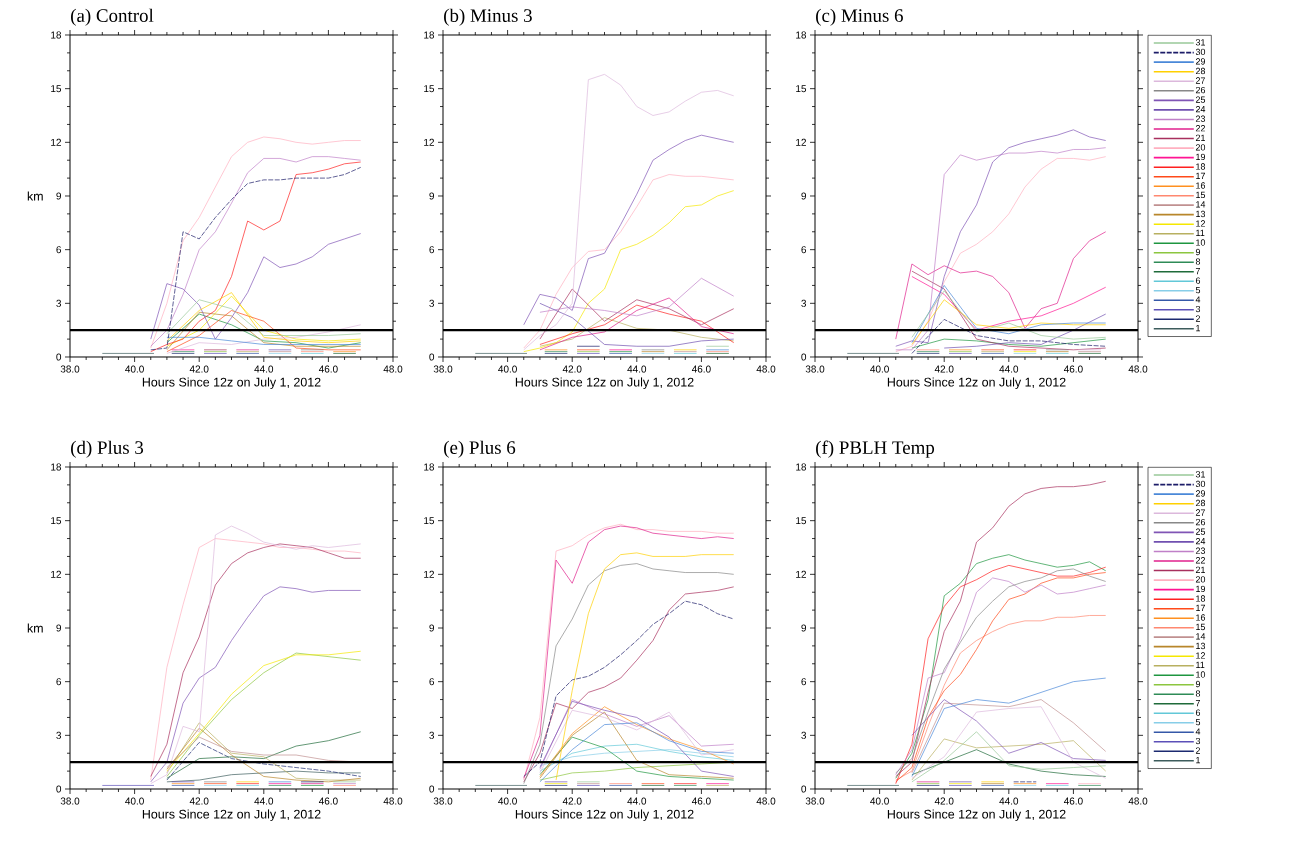 This screenshot has height=856, width=1289. What do you see at coordinates (35, 628) in the screenshot?
I see `y-axis-title: km` at bounding box center [35, 628].